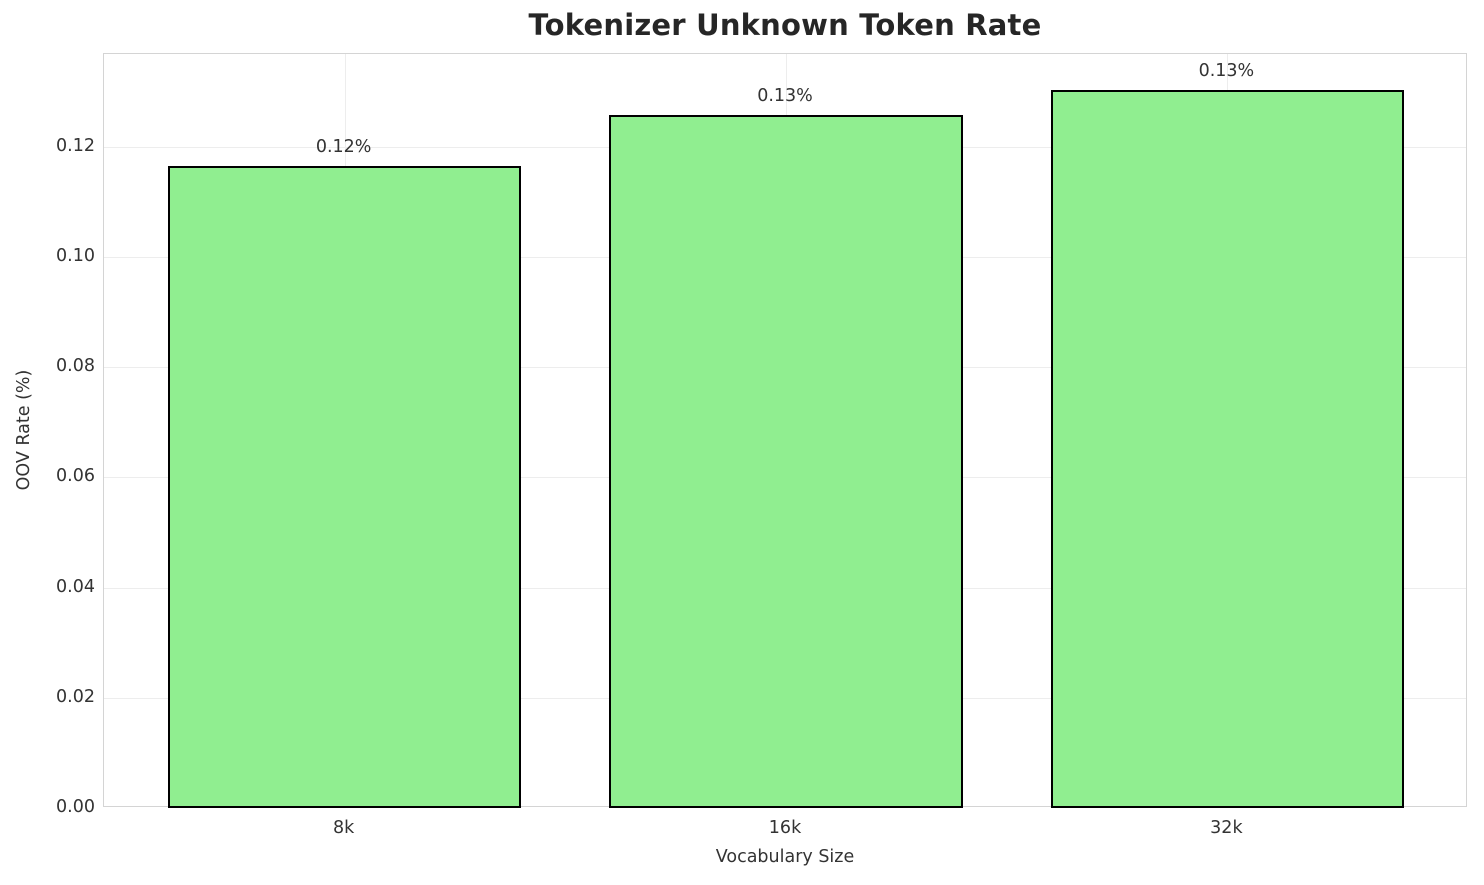  What do you see at coordinates (785, 857) in the screenshot?
I see `x-axis-label: Vocabulary Size` at bounding box center [785, 857].